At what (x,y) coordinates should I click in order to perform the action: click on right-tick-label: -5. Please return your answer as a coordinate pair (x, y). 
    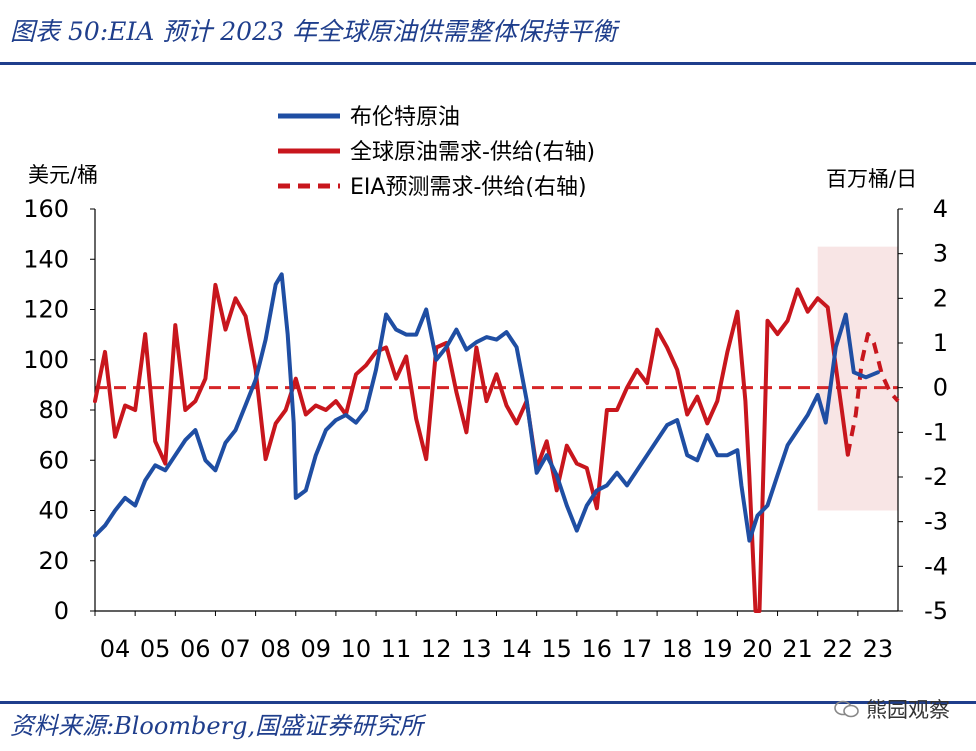
    Looking at the image, I should click on (936, 611).